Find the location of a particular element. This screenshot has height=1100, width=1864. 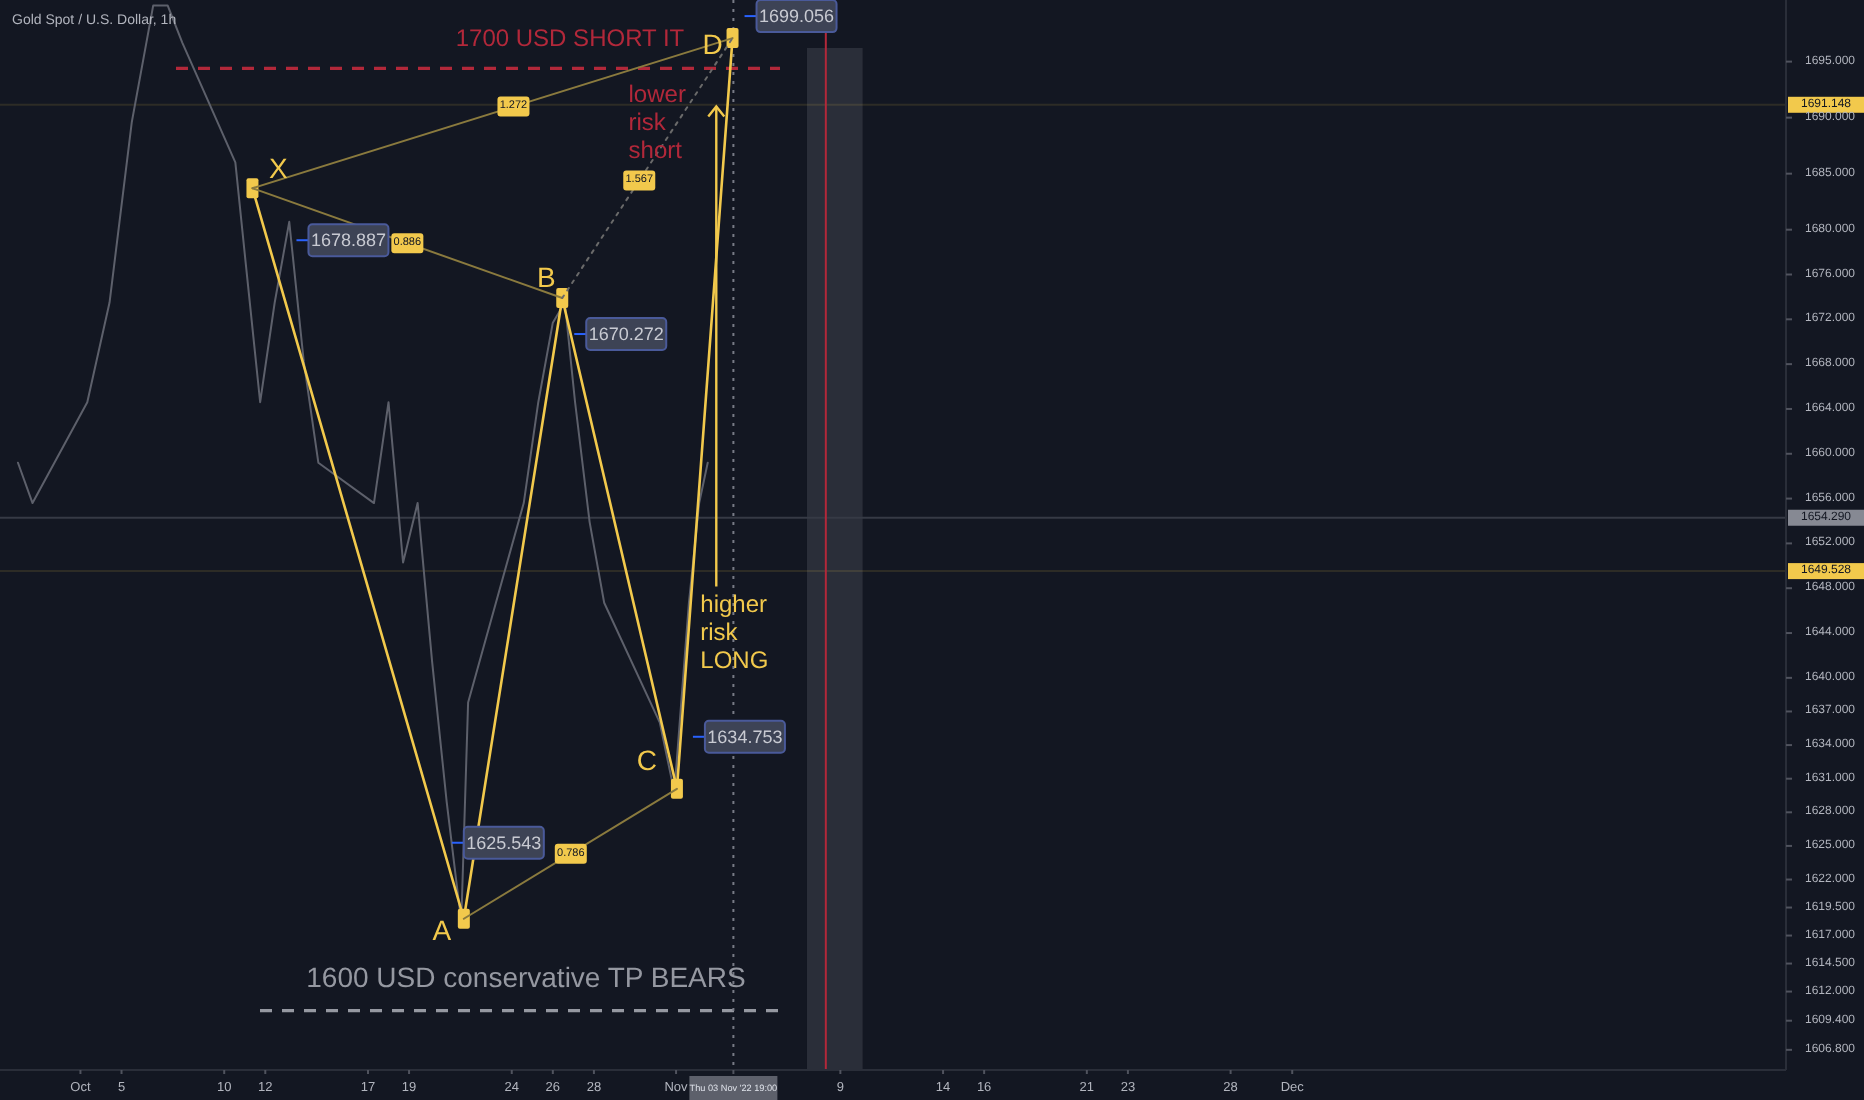

annotation: C is located at coordinates (647, 760).